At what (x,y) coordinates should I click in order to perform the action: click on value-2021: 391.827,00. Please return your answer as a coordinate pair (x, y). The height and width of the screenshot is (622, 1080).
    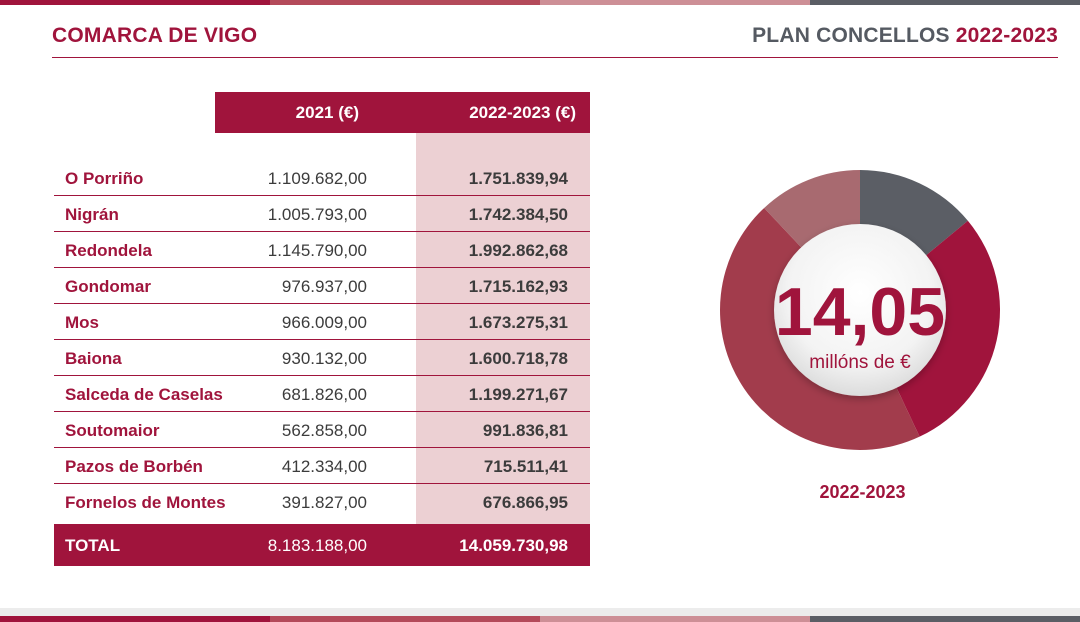
    Looking at the image, I should click on (324, 502).